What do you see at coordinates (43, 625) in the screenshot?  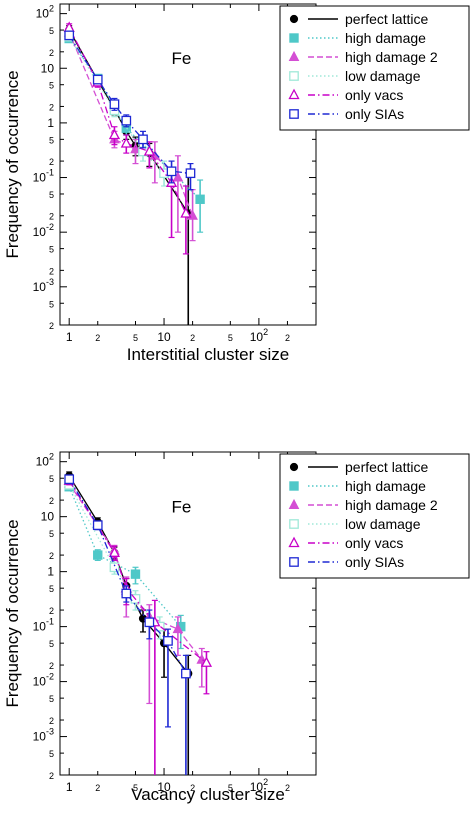 I see `y-tick-label: 10⁻¹` at bounding box center [43, 625].